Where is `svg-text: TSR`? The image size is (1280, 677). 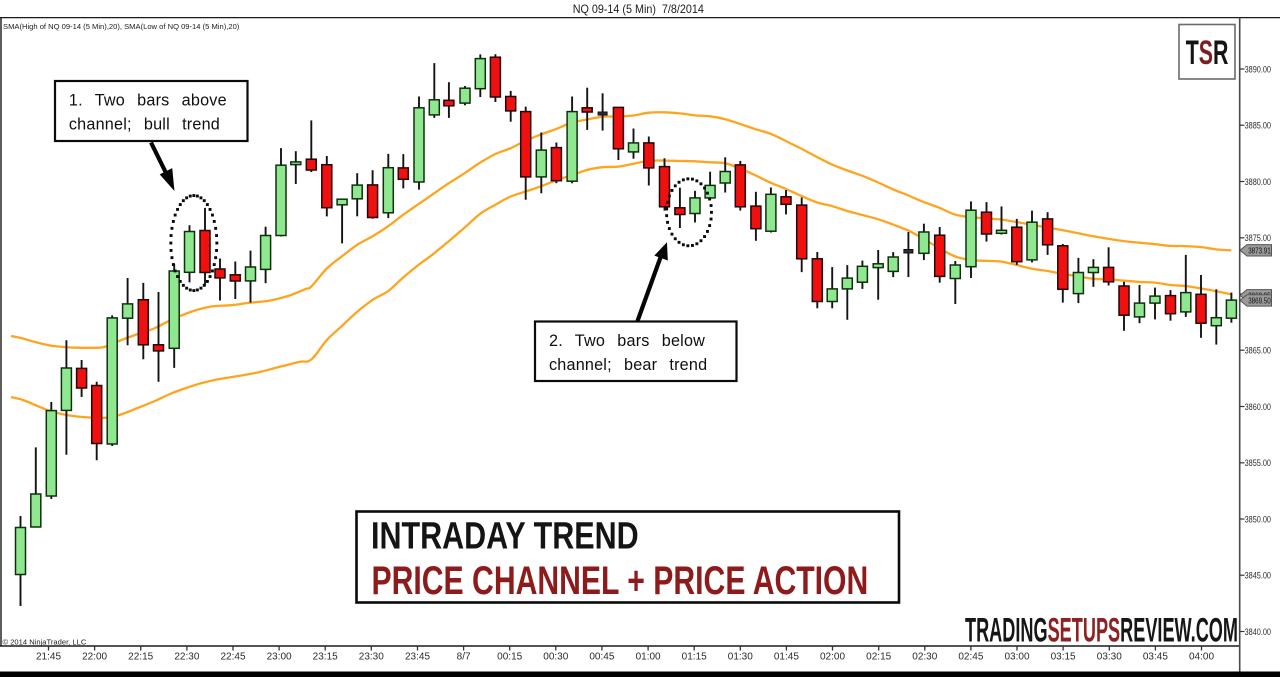
svg-text: TSR is located at coordinates (1207, 53).